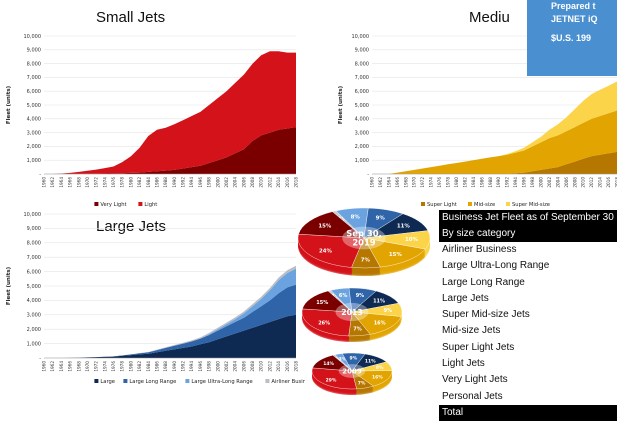 This screenshot has height=421, width=617. I want to click on pie-slice-label: 8%, so click(380, 368).